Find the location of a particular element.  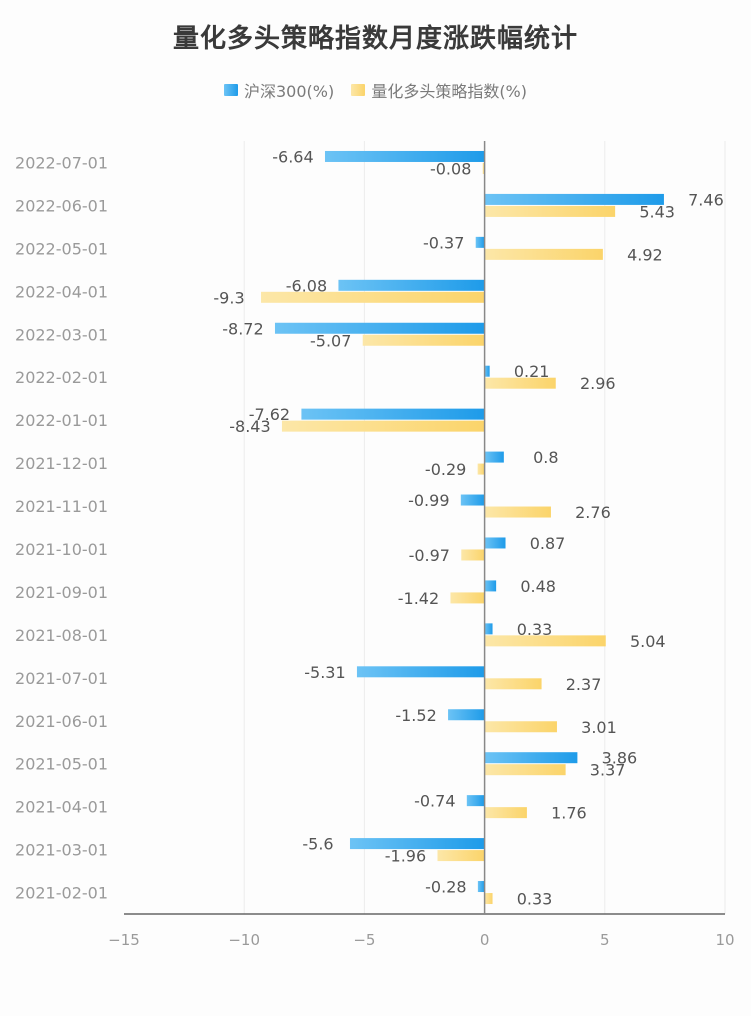

data-label-quant: -0.29 is located at coordinates (445, 469).